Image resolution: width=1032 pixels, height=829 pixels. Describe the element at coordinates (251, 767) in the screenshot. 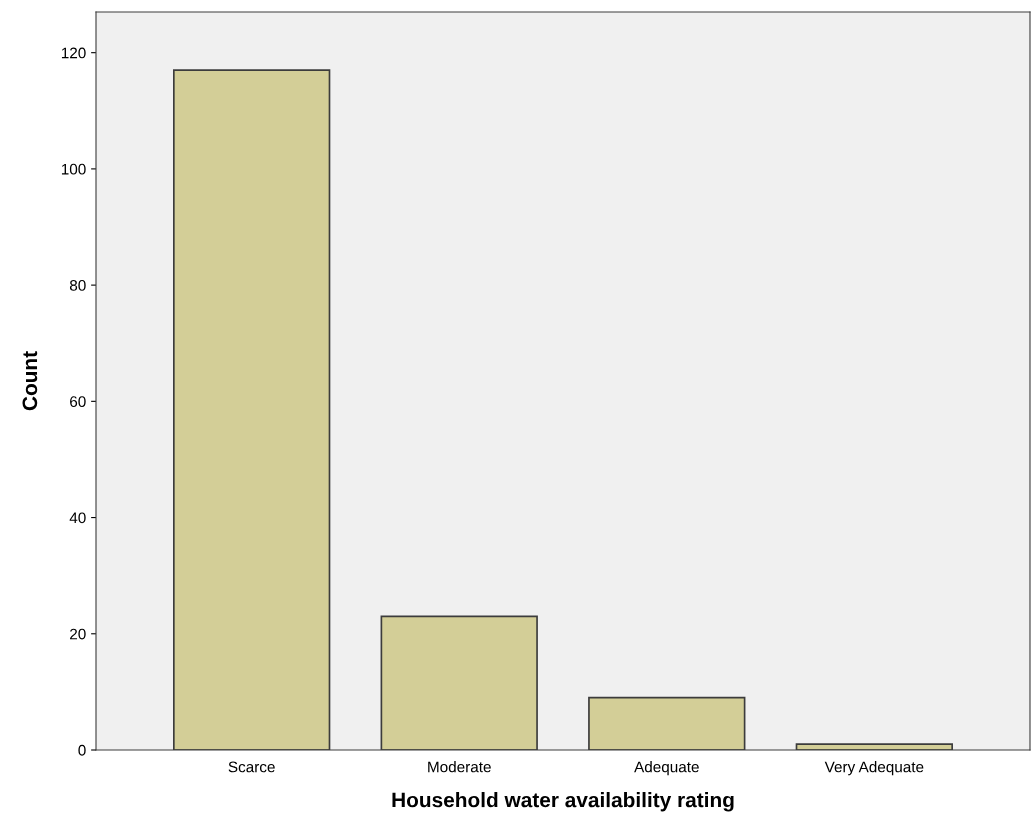

I see `x-tick-label: Scarce` at that location.